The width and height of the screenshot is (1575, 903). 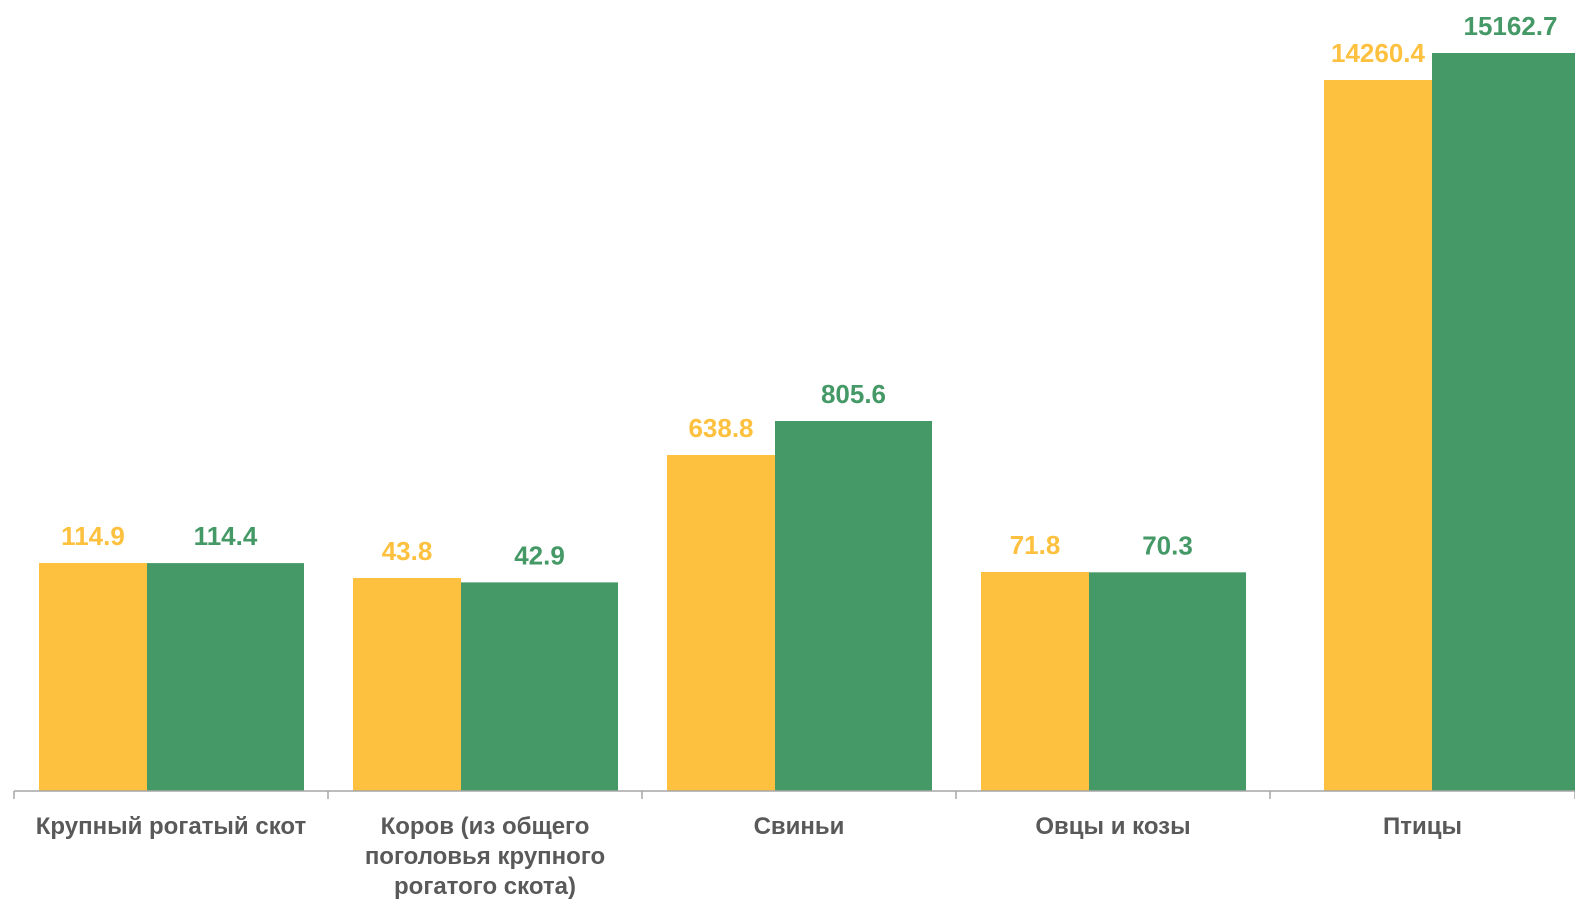 What do you see at coordinates (1378, 53) in the screenshot?
I see `data-label: 14260.4` at bounding box center [1378, 53].